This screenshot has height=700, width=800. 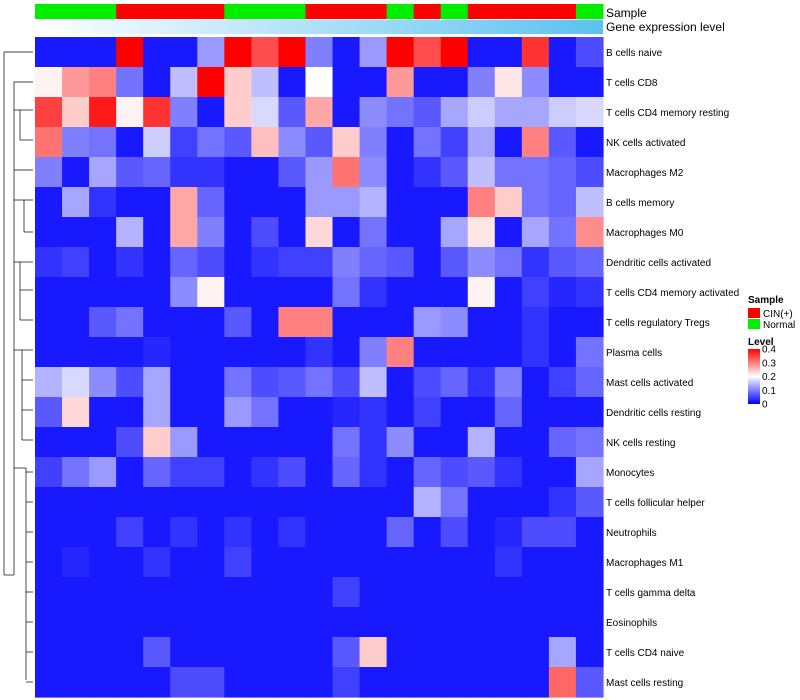 I want to click on legend-swatch-cin, so click(x=754, y=313).